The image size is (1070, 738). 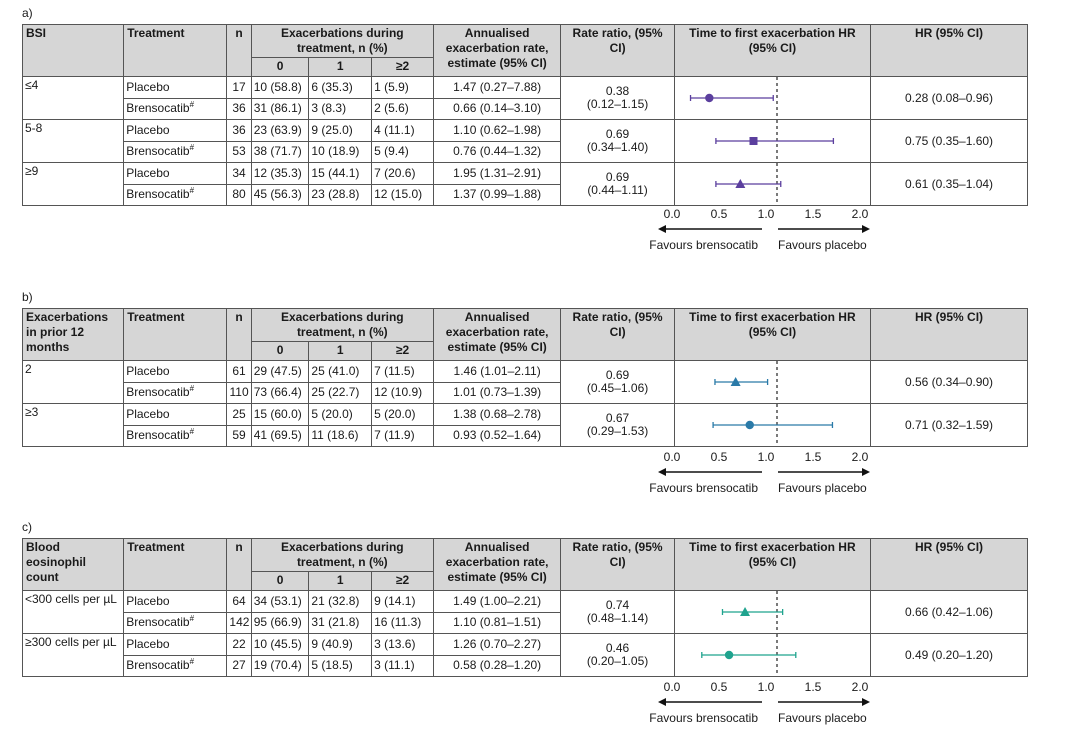 What do you see at coordinates (402, 665) in the screenshot?
I see `exac-2-cell: 3 (11.1)` at bounding box center [402, 665].